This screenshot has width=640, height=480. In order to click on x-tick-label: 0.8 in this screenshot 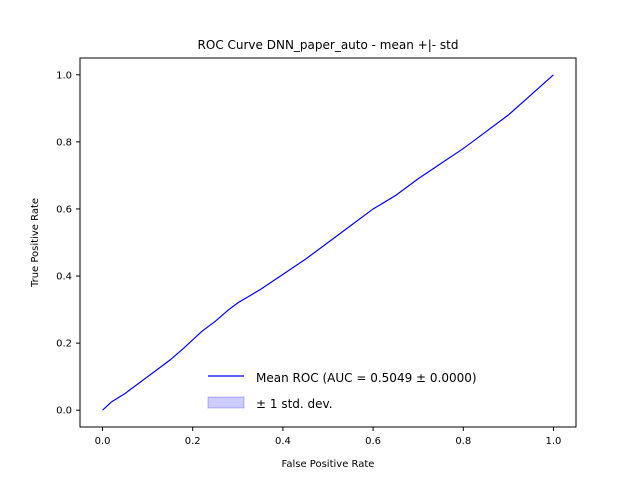, I will do `click(463, 441)`.